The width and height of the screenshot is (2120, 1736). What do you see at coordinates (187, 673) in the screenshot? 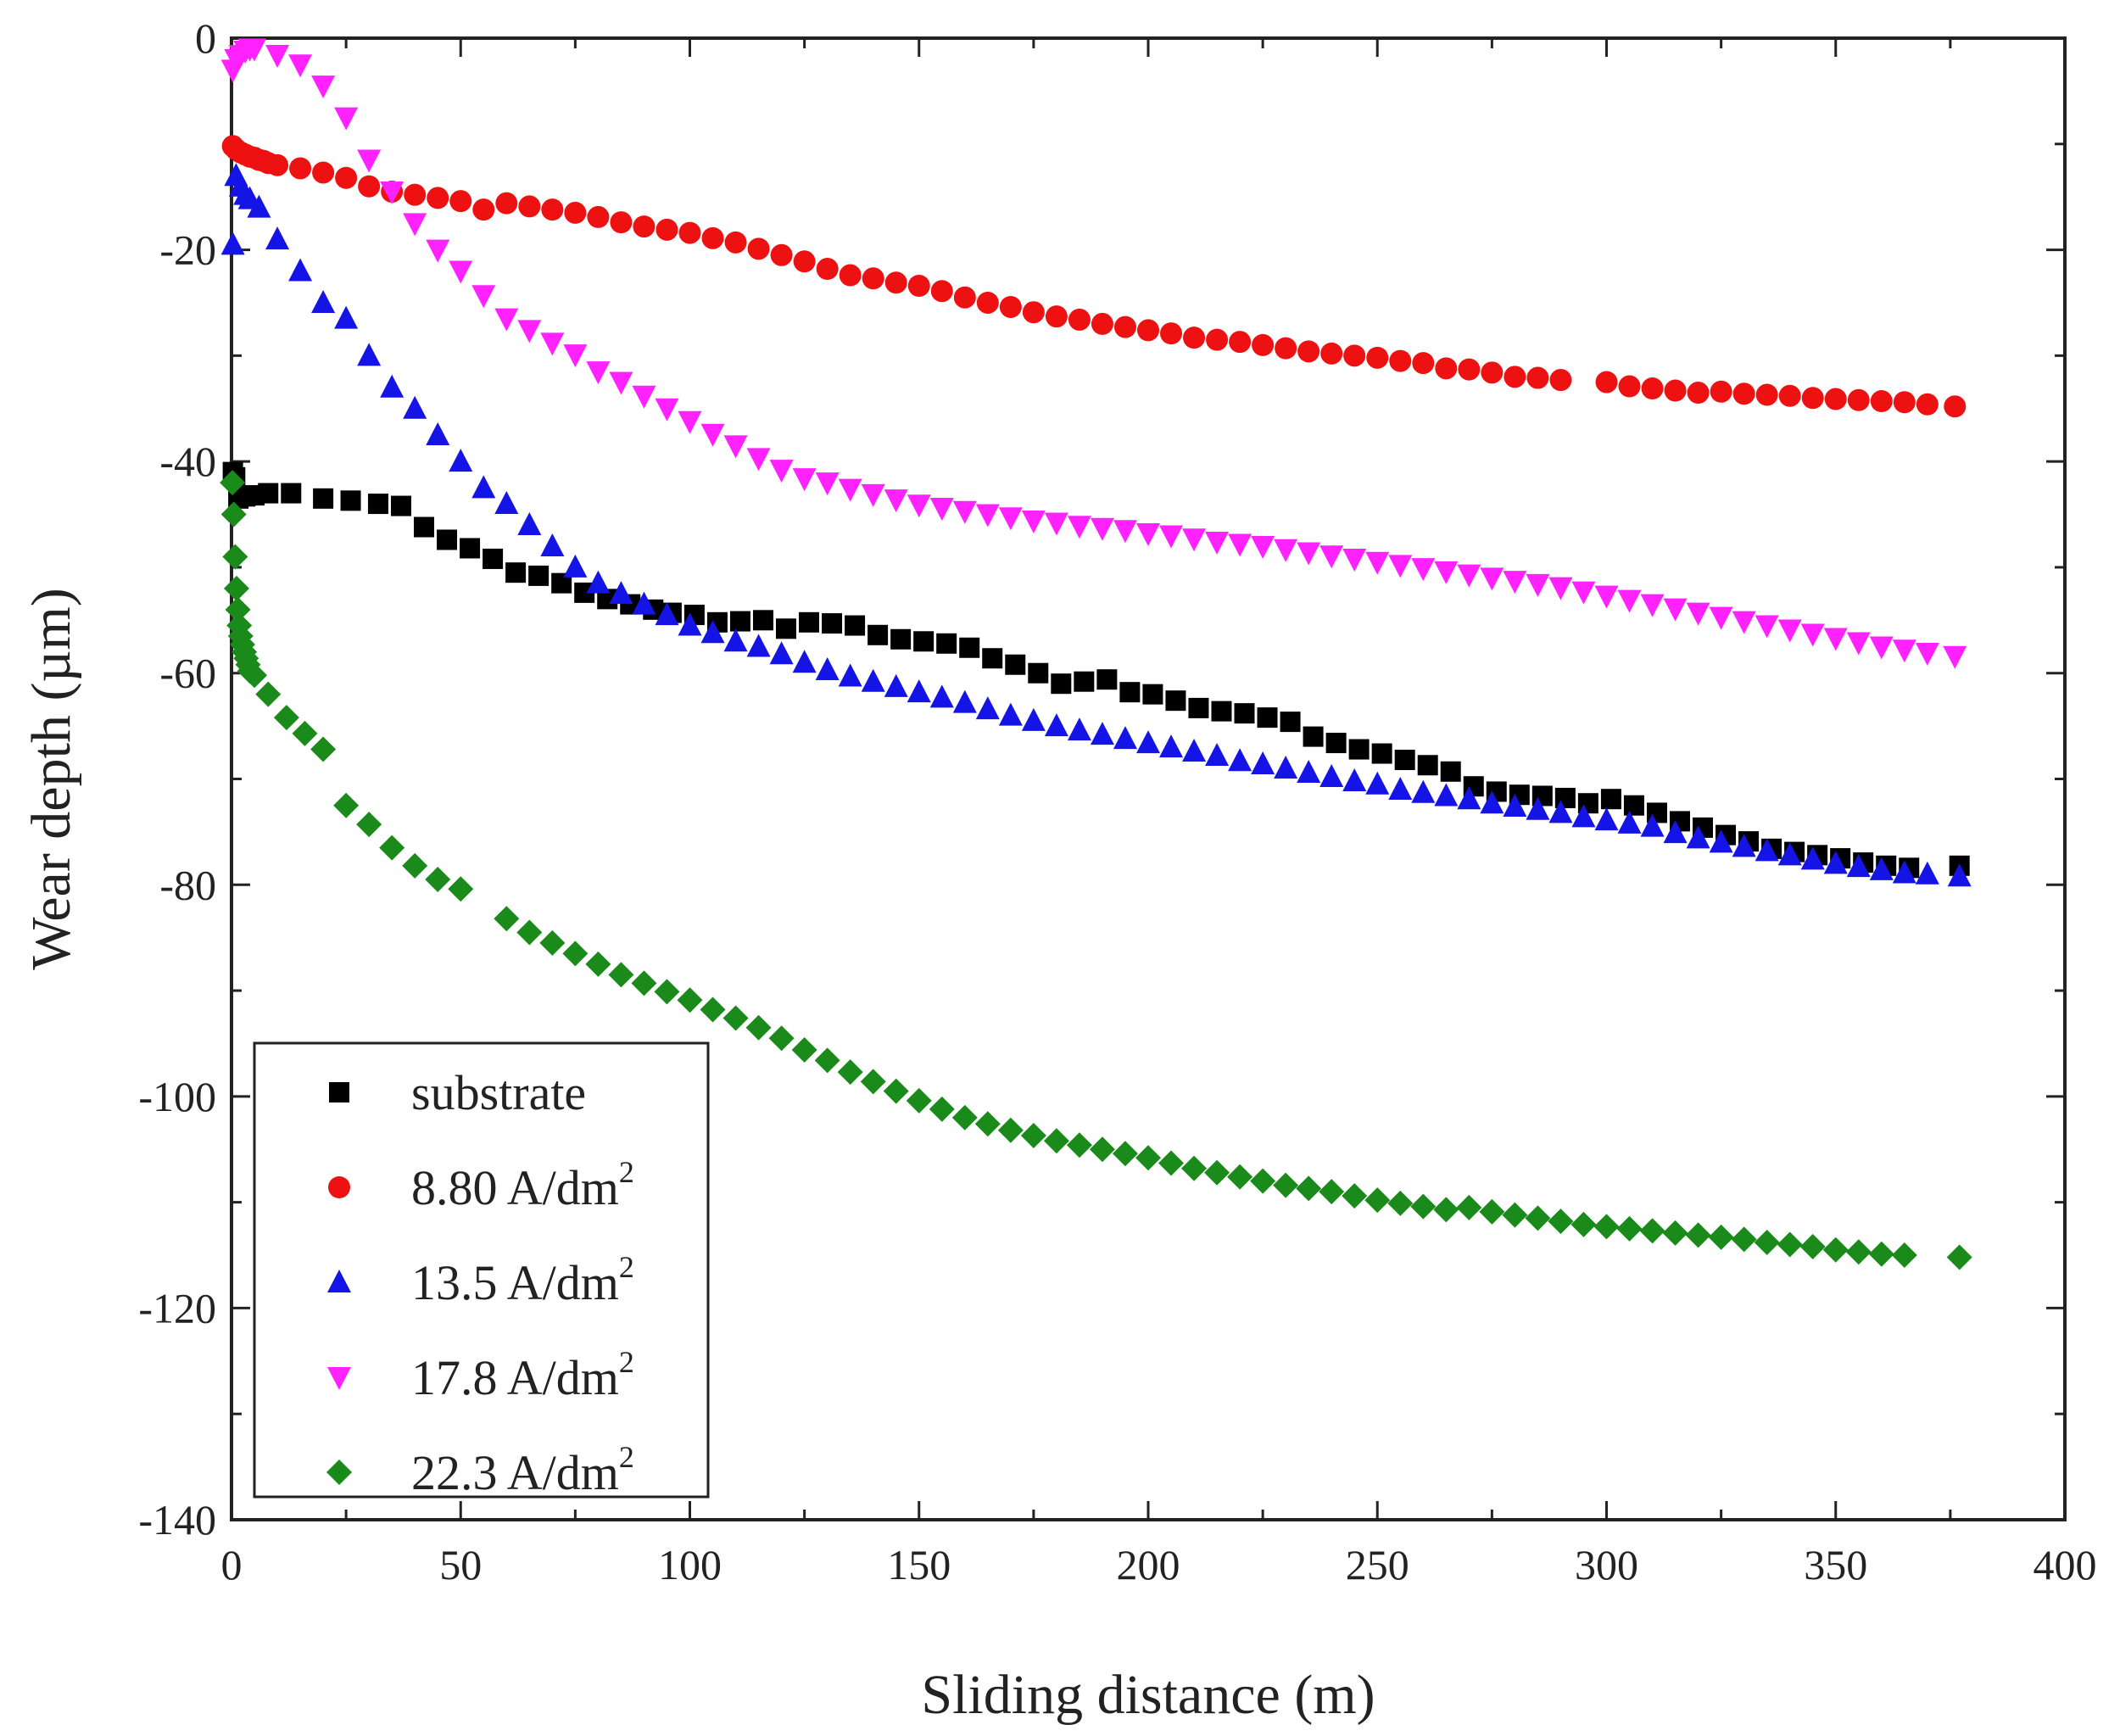
I see `y-tick-label: -60` at bounding box center [187, 673].